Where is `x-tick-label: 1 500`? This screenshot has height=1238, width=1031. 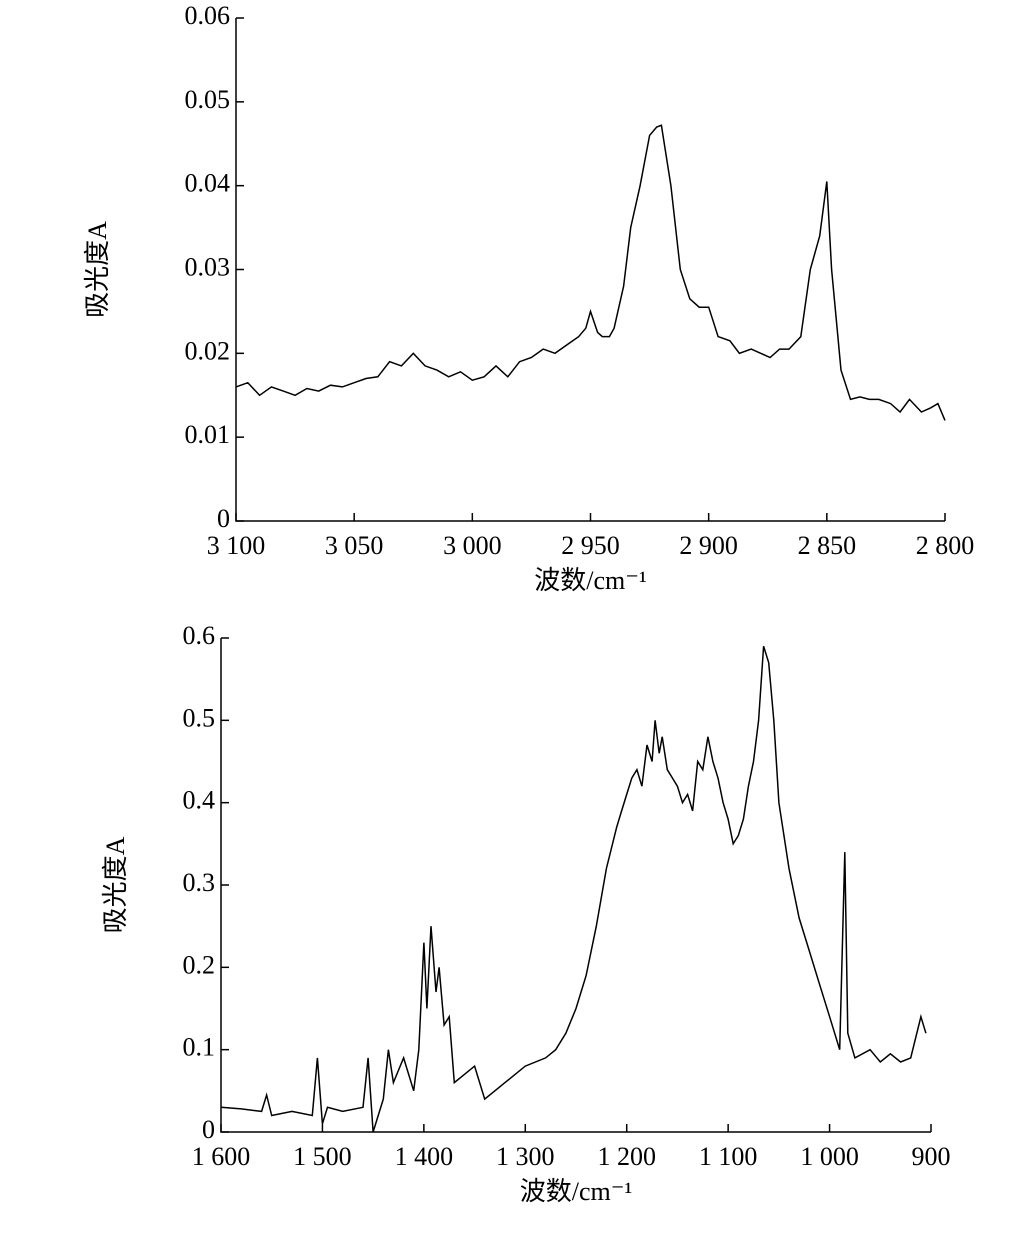
x-tick-label: 1 500 is located at coordinates (322, 1156).